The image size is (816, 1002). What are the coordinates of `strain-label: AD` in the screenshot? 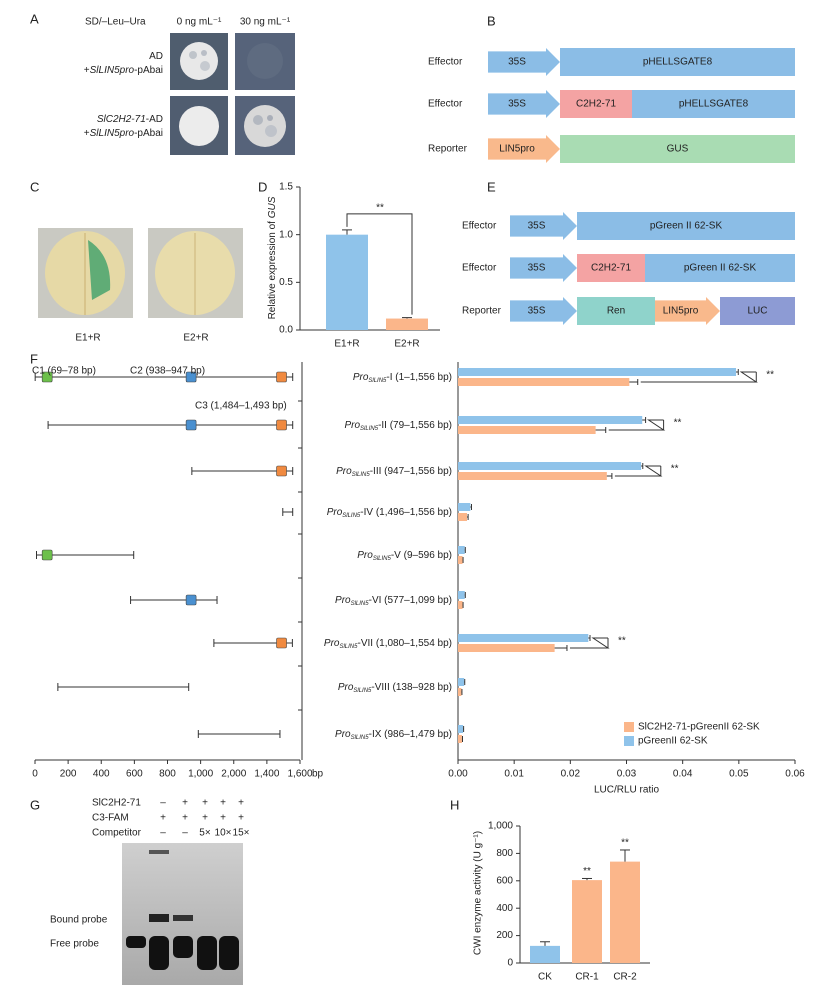 It's located at (156, 56).